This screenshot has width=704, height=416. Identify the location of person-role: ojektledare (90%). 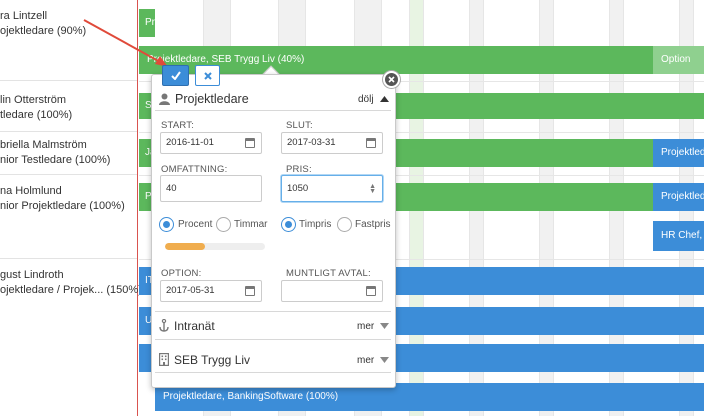
(43, 31).